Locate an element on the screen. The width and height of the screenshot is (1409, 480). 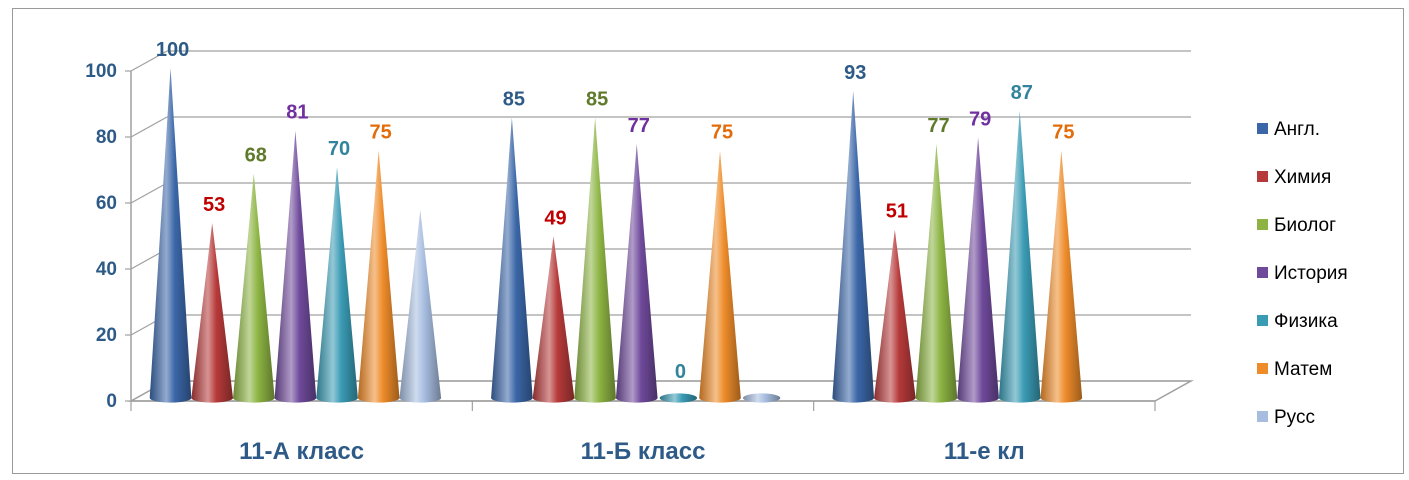
data-label: 93 is located at coordinates (855, 73).